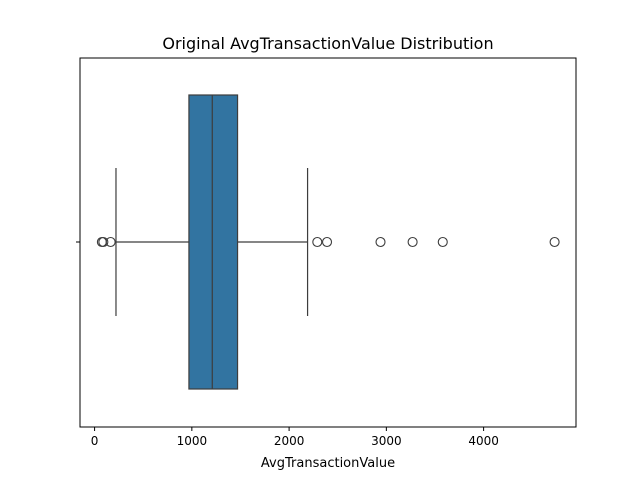 This screenshot has width=640, height=480. What do you see at coordinates (95, 441) in the screenshot?
I see `x-axis-tick-label-0: 0` at bounding box center [95, 441].